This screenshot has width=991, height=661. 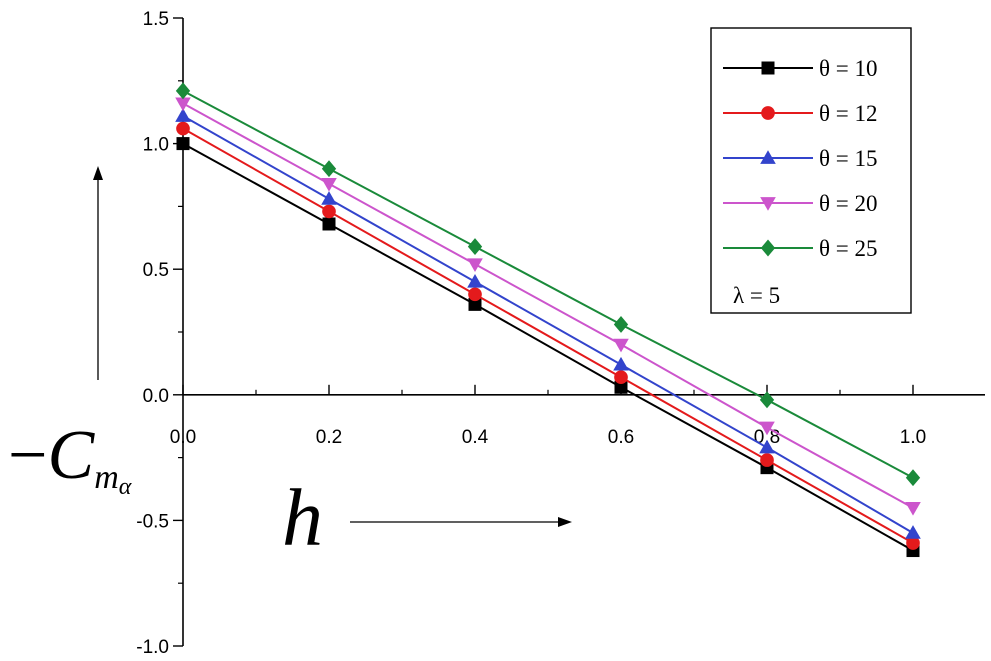 What do you see at coordinates (156, 396) in the screenshot?
I see `y-tick-label: 0.0` at bounding box center [156, 396].